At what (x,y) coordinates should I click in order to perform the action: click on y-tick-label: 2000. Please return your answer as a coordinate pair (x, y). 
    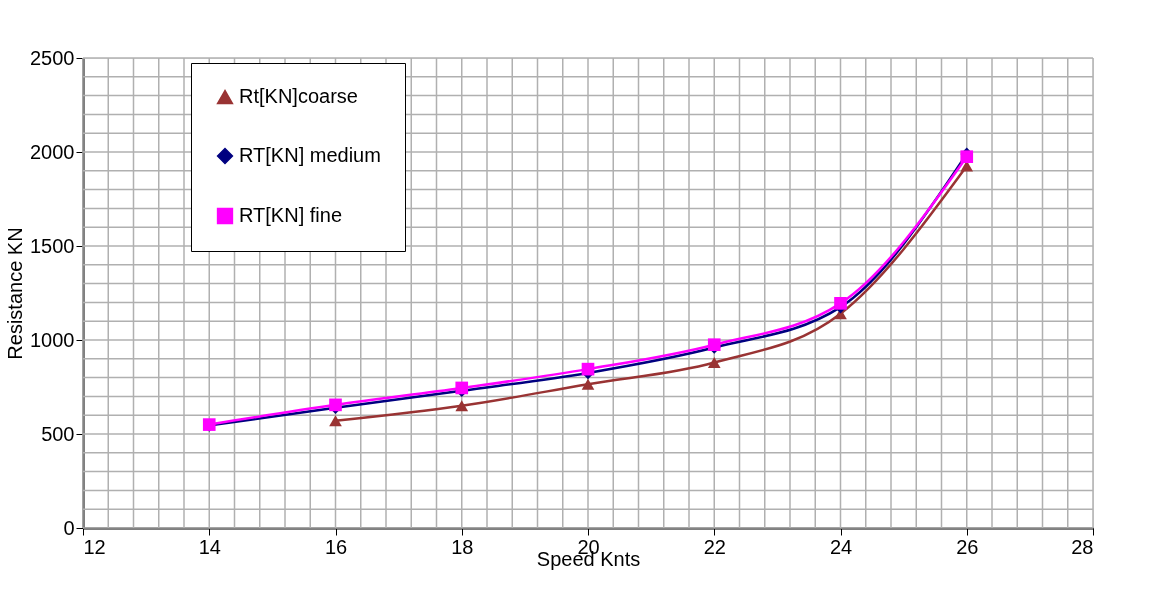
    Looking at the image, I should click on (52, 151).